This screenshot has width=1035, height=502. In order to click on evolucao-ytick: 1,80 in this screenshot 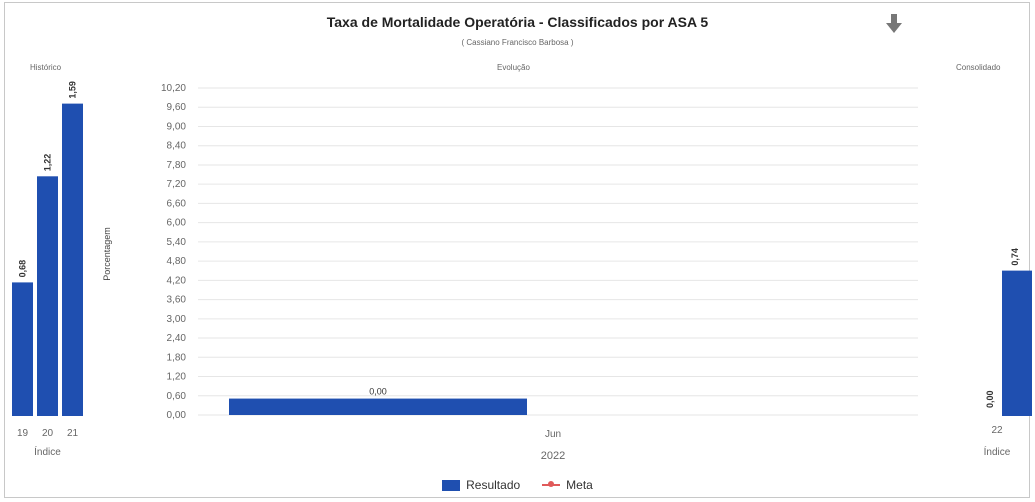, I will do `click(177, 357)`.